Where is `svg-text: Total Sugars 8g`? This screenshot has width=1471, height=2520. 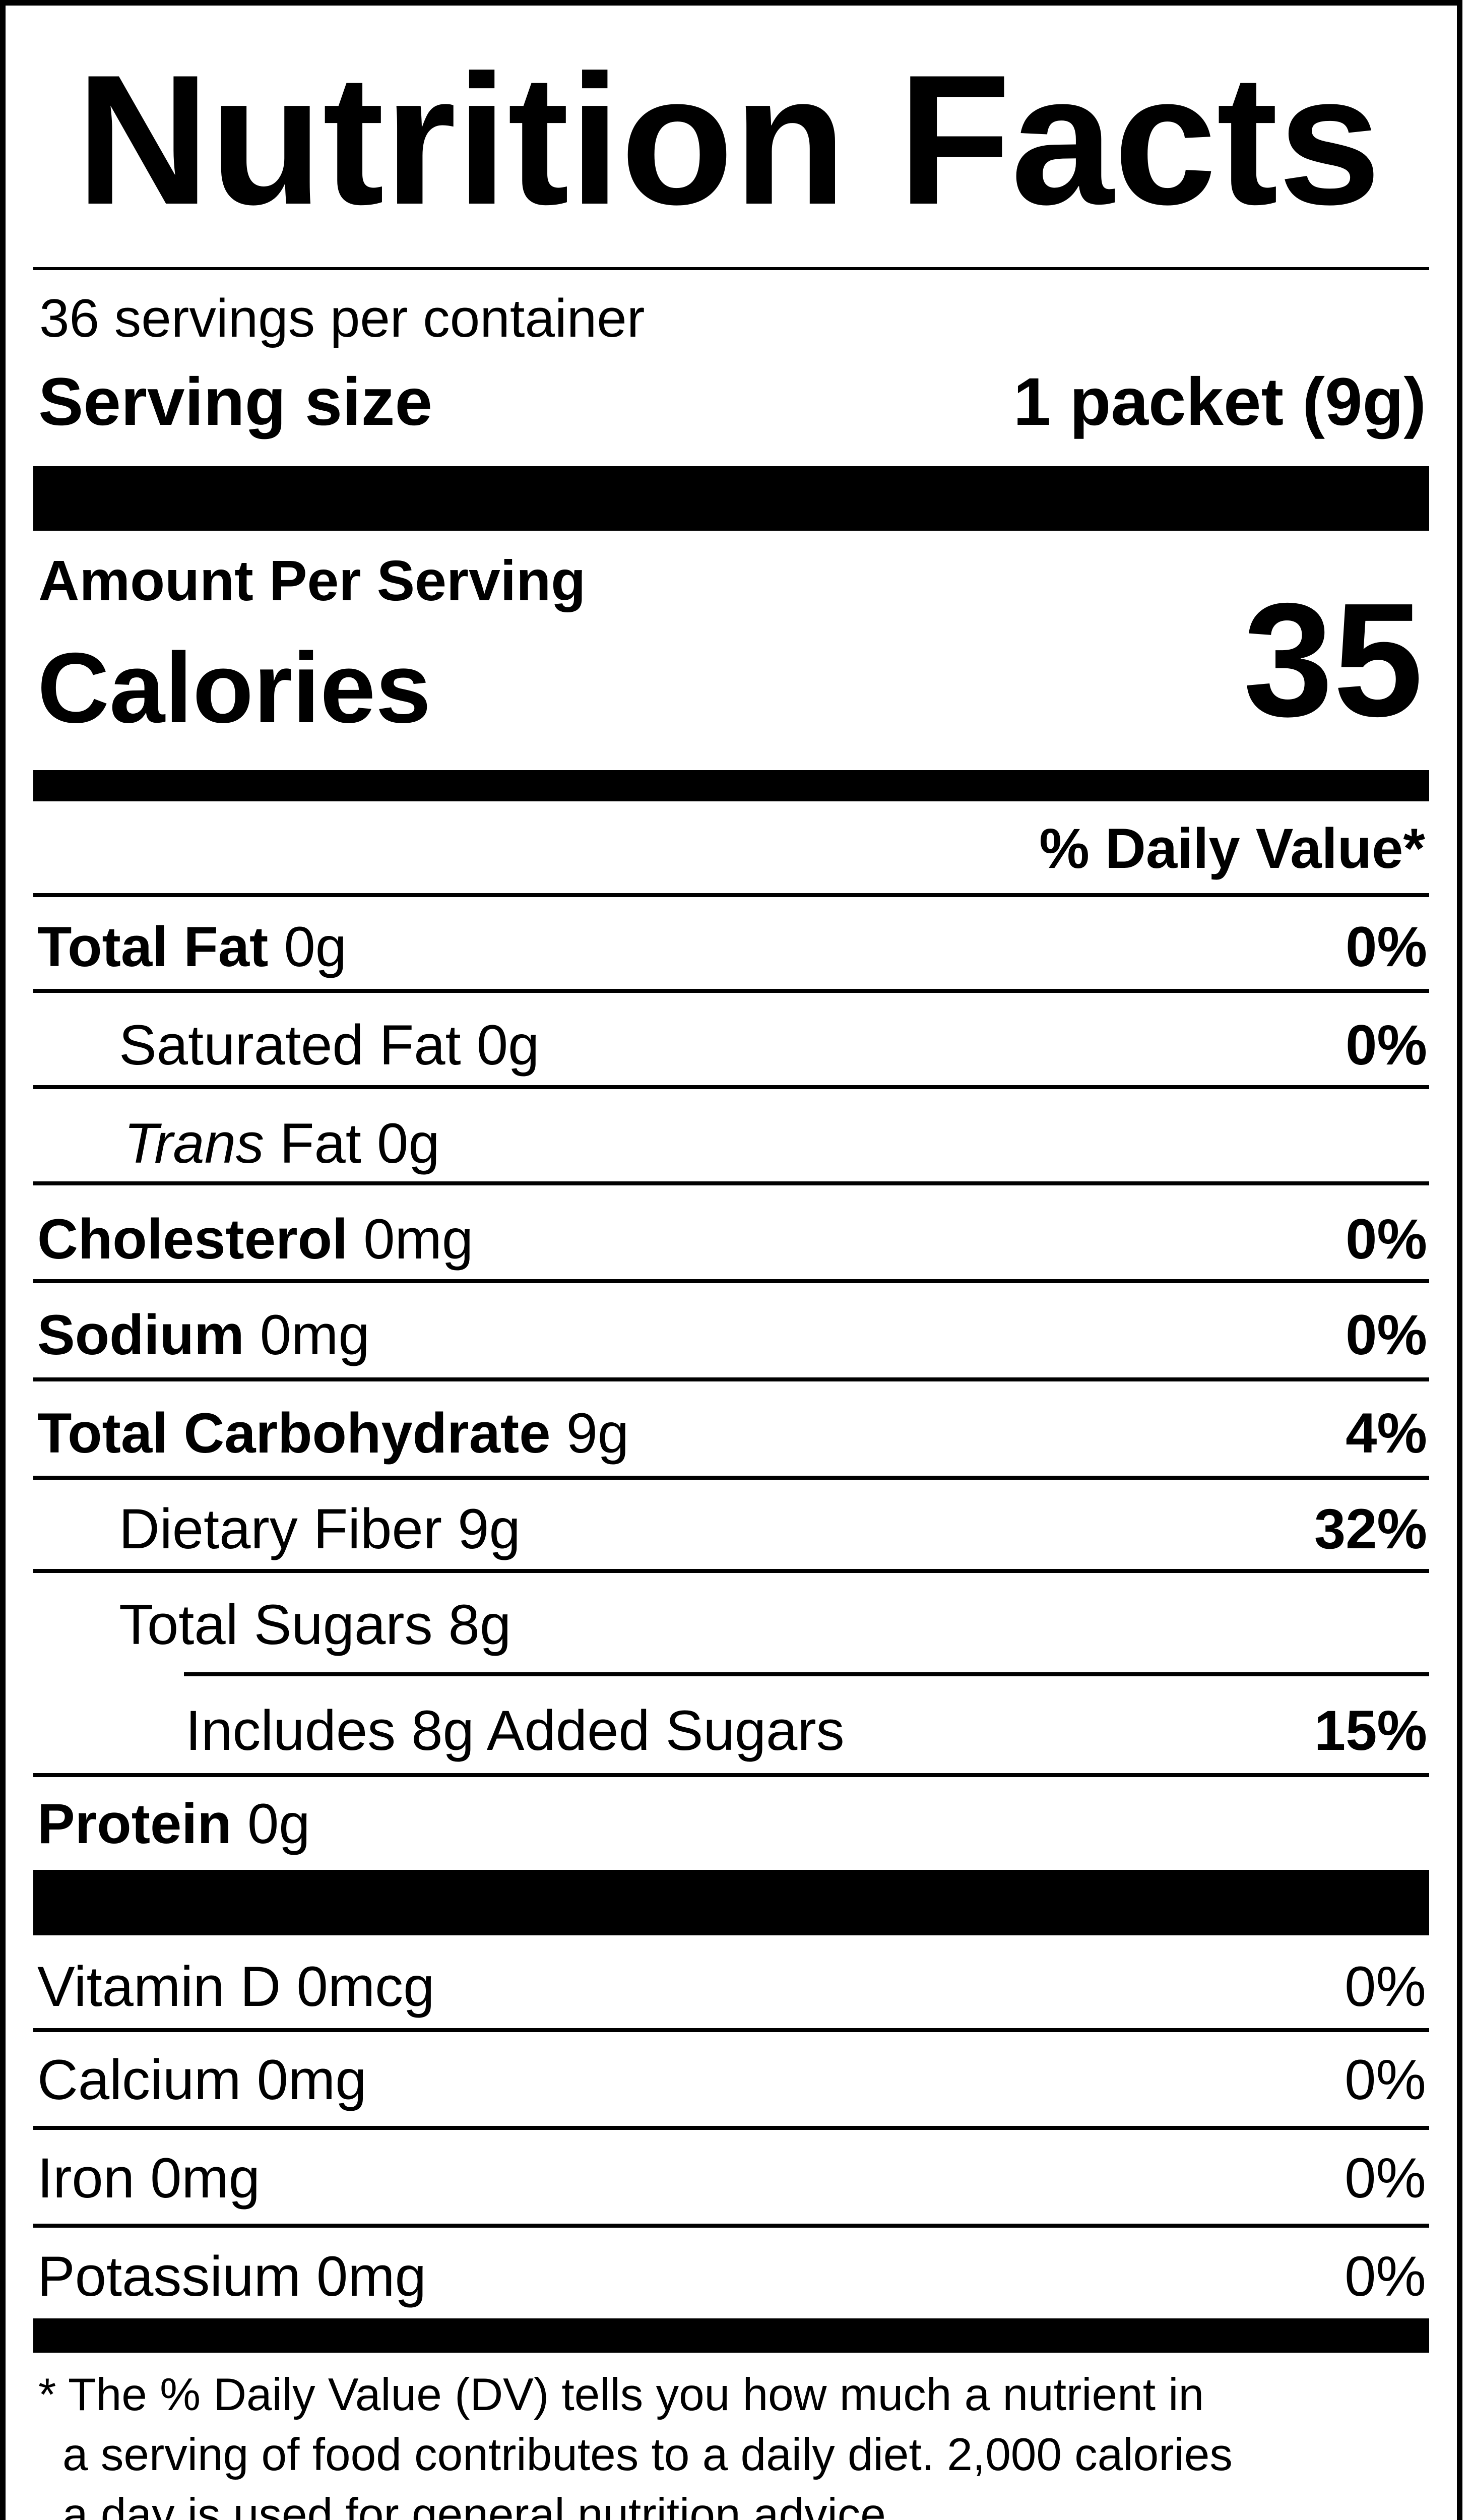 svg-text: Total Sugars 8g is located at coordinates (315, 1624).